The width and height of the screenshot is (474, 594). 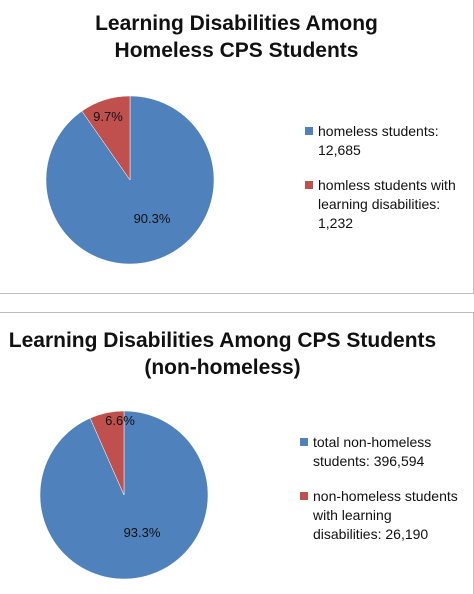 What do you see at coordinates (336, 223) in the screenshot?
I see `legend-text-line: 1,232` at bounding box center [336, 223].